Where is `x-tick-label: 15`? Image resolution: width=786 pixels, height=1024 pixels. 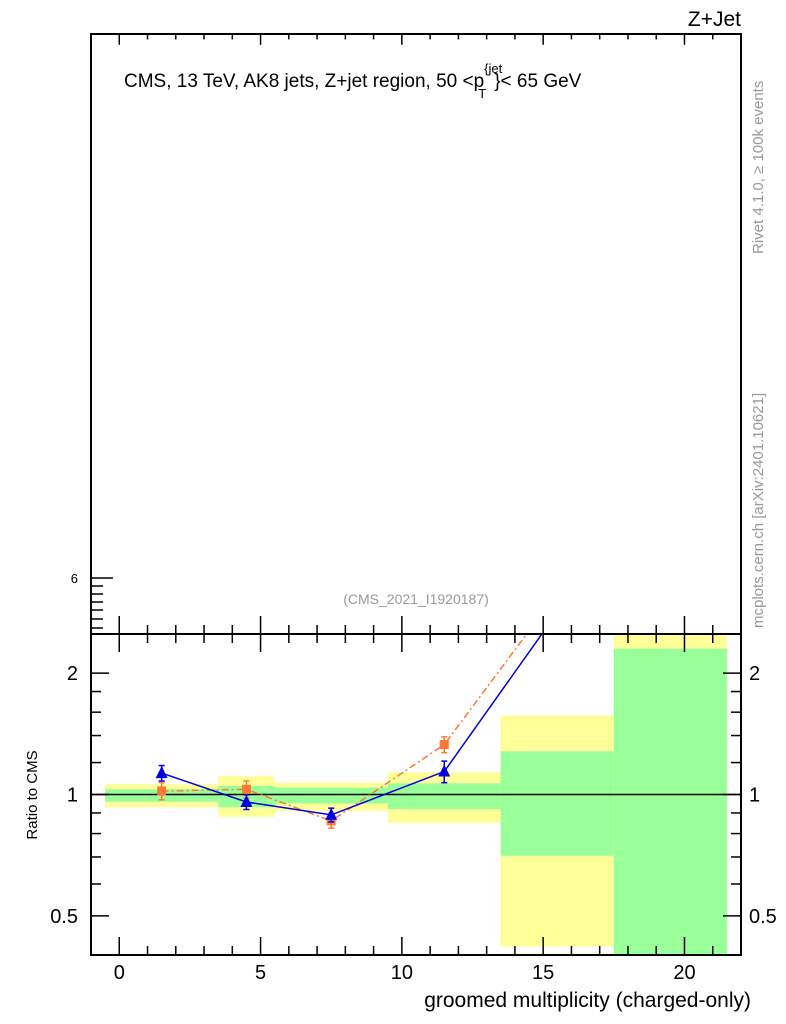
x-tick-label: 15 is located at coordinates (543, 973).